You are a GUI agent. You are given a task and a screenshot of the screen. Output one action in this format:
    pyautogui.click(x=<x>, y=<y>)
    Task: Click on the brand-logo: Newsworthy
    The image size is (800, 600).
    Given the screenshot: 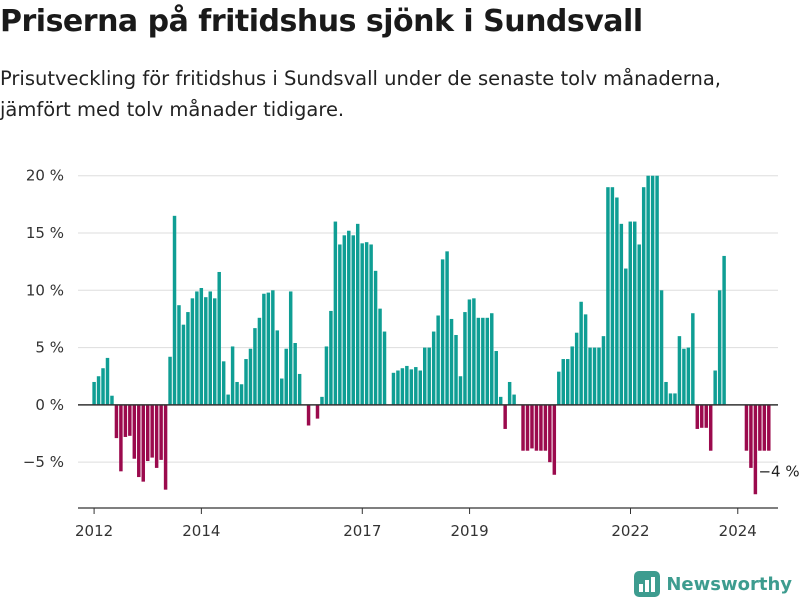 What is the action you would take?
    pyautogui.click(x=713, y=584)
    